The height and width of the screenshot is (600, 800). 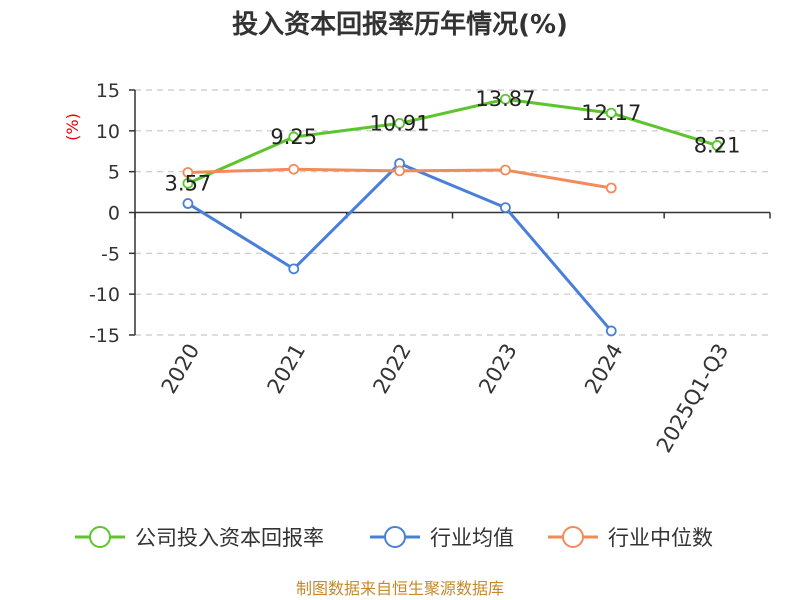 What do you see at coordinates (472, 538) in the screenshot?
I see `legend-label: 行业均值` at bounding box center [472, 538].